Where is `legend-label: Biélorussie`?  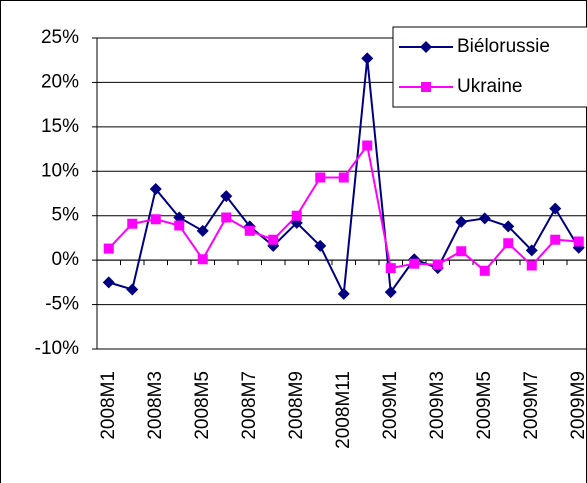 legend-label: Biélorussie is located at coordinates (503, 46).